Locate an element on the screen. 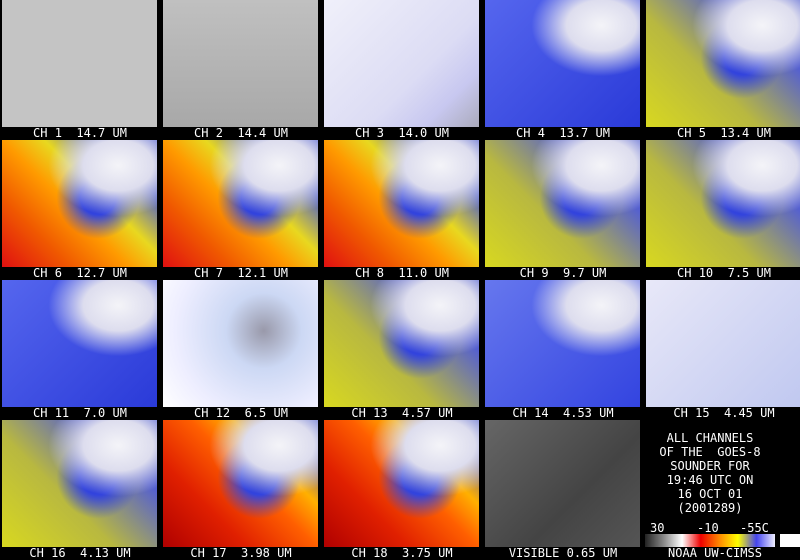  channel-label: CH 7 12.1 UM is located at coordinates (241, 273).